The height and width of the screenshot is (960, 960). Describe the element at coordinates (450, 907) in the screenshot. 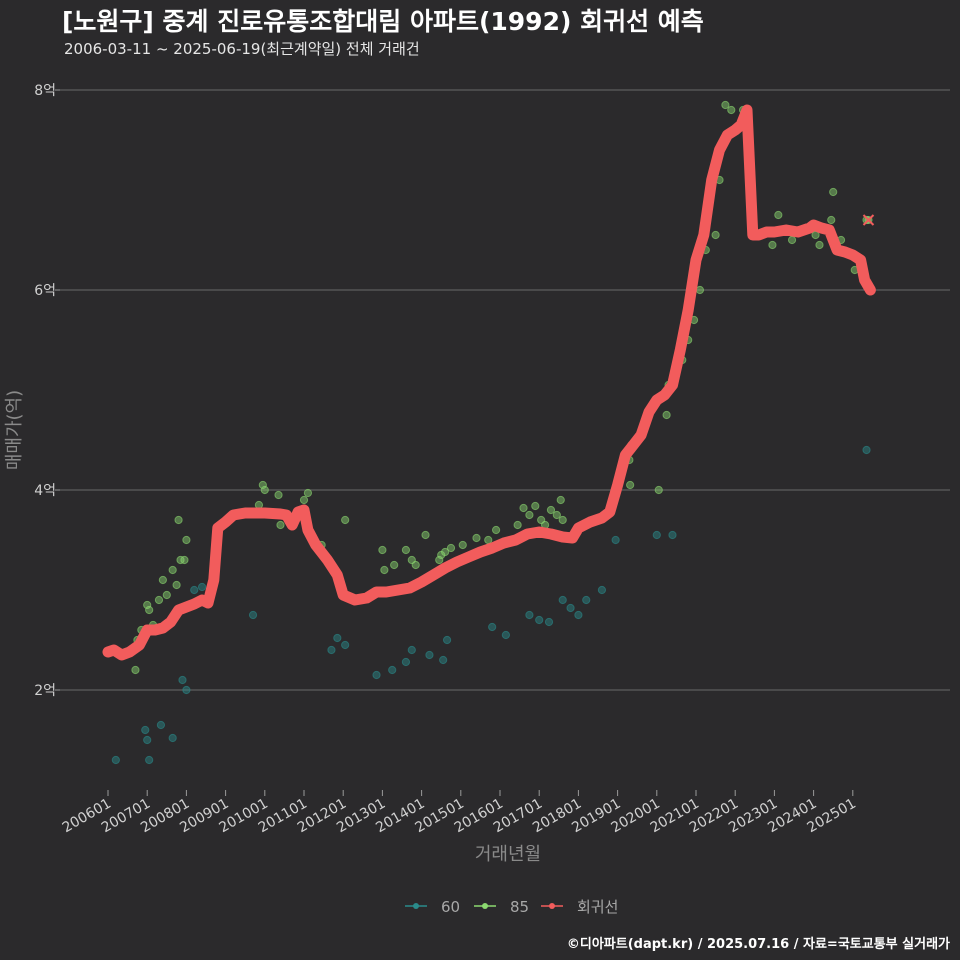

I see `legend-label: 60` at that location.